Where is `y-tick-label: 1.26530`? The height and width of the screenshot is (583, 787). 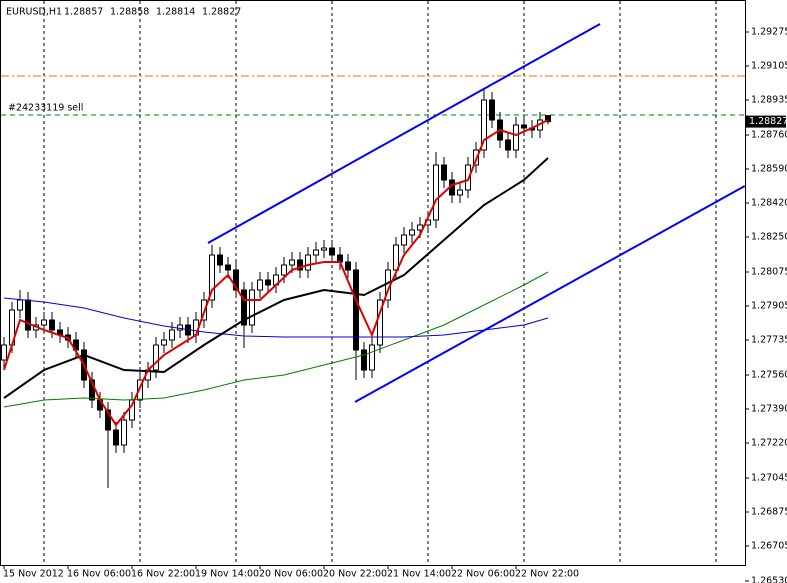
y-tick-label: 1.26530 is located at coordinates (769, 579).